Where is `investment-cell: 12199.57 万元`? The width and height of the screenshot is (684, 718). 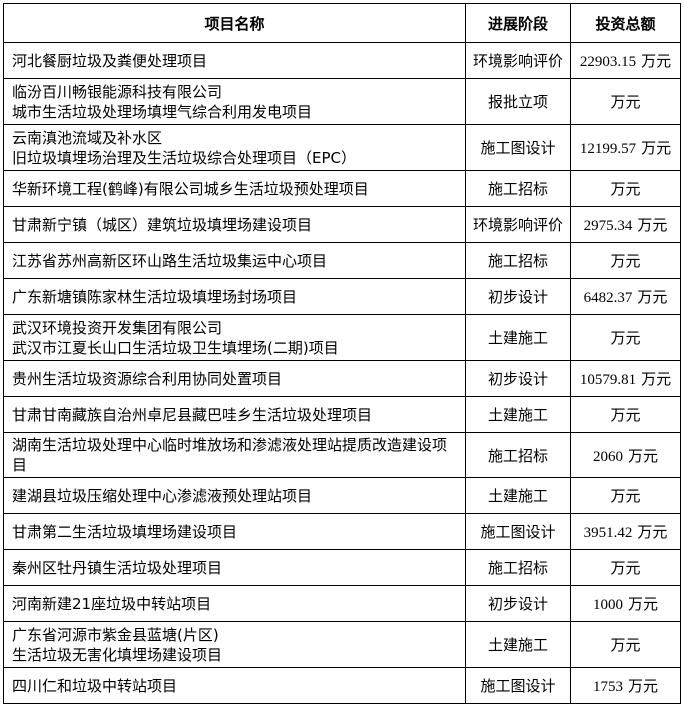
investment-cell: 12199.57 万元 is located at coordinates (625, 147).